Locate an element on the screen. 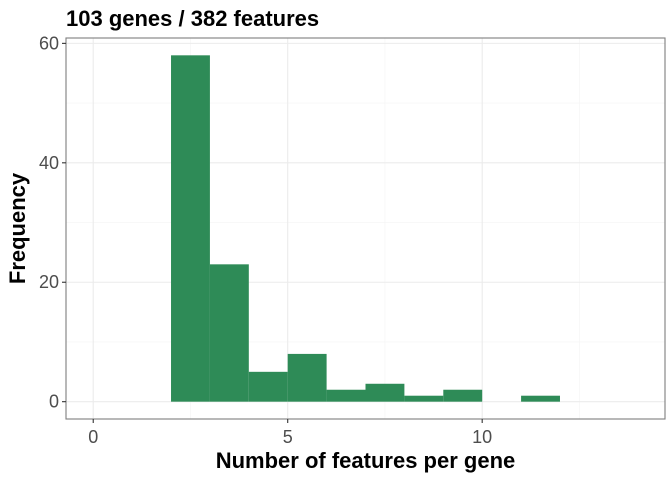  y-tick-label: 60 is located at coordinates (49, 43).